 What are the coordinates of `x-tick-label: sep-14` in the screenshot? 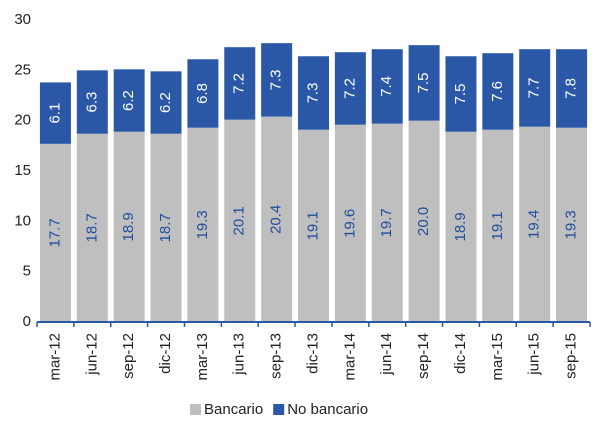 It's located at (423, 356).